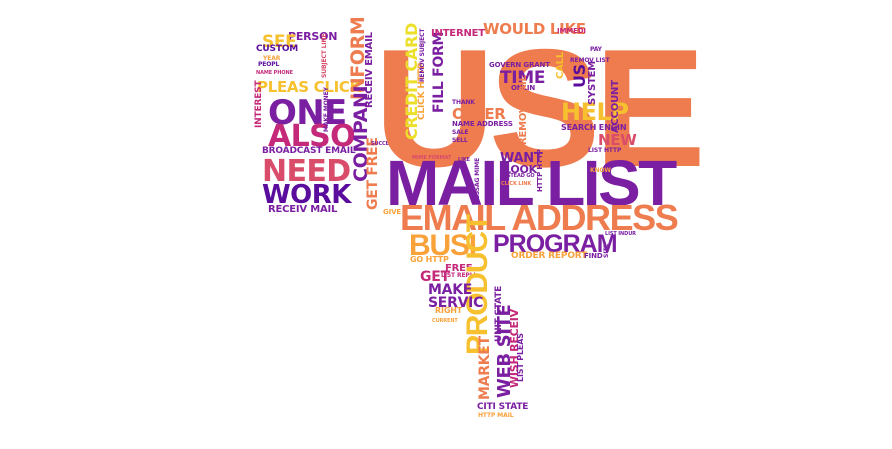  Describe the element at coordinates (313, 36) in the screenshot. I see `word: PERSON` at that location.